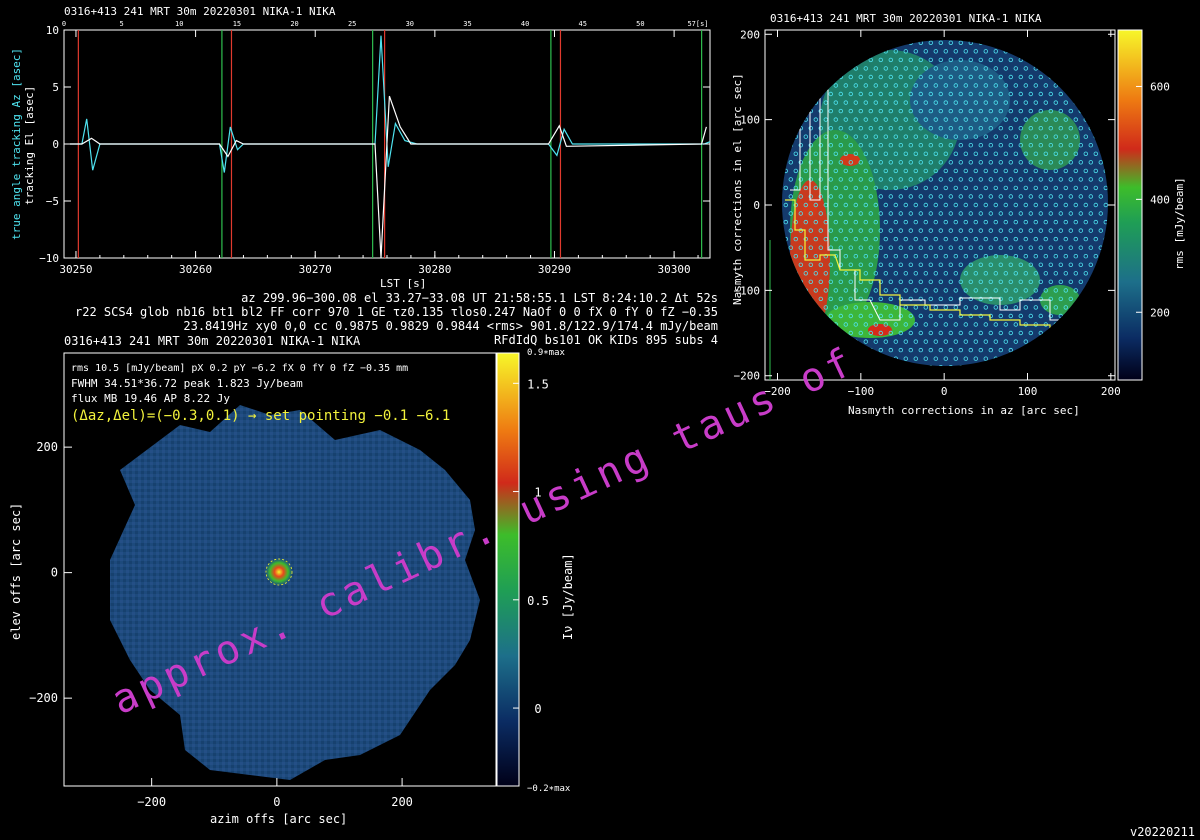 The height and width of the screenshot is (840, 1200). What do you see at coordinates (278, 819) in the screenshot?
I see `map-xlabel: azim offs [arc sec]` at bounding box center [278, 819].